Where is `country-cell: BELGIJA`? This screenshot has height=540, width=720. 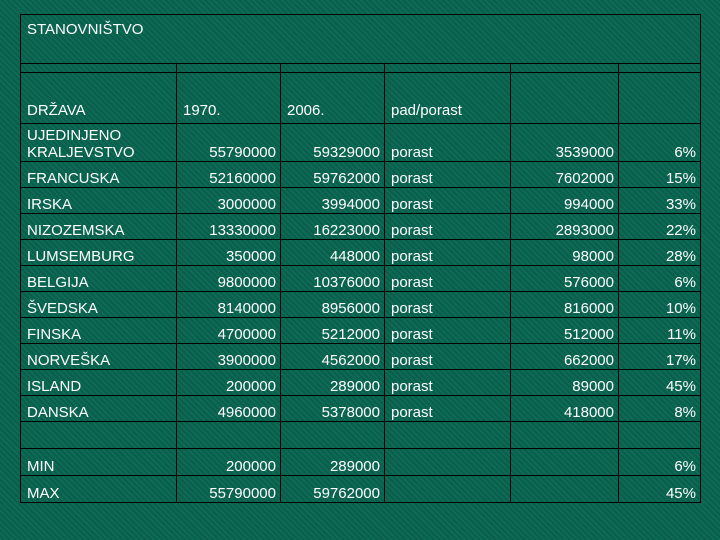
country-cell: BELGIJA is located at coordinates (98, 278).